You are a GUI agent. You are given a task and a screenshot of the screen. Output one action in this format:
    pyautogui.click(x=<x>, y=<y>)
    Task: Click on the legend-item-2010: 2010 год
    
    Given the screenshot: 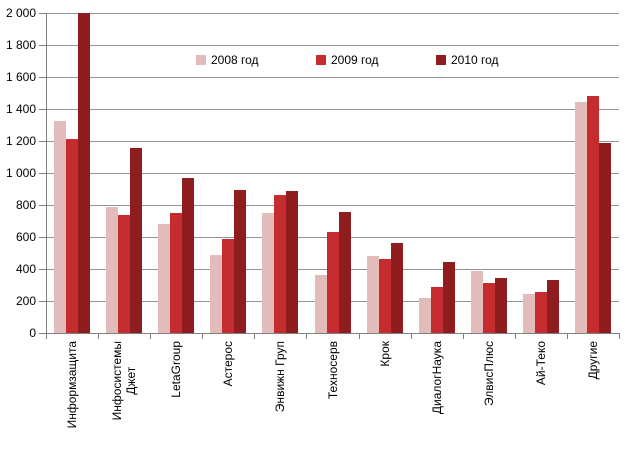 What is the action you would take?
    pyautogui.click(x=467, y=60)
    